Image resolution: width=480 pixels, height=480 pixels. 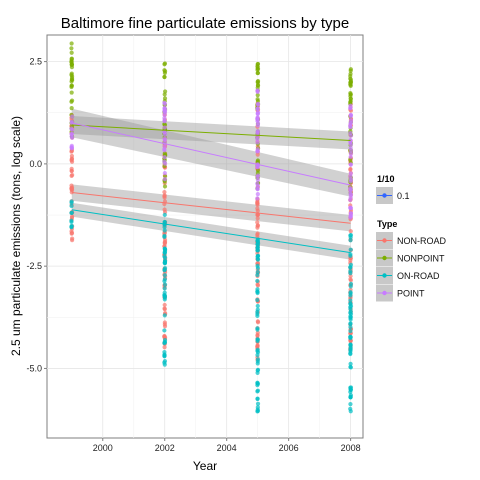 What do you see at coordinates (403, 196) in the screenshot?
I see `legend-alpha-label: 0.1` at bounding box center [403, 196].